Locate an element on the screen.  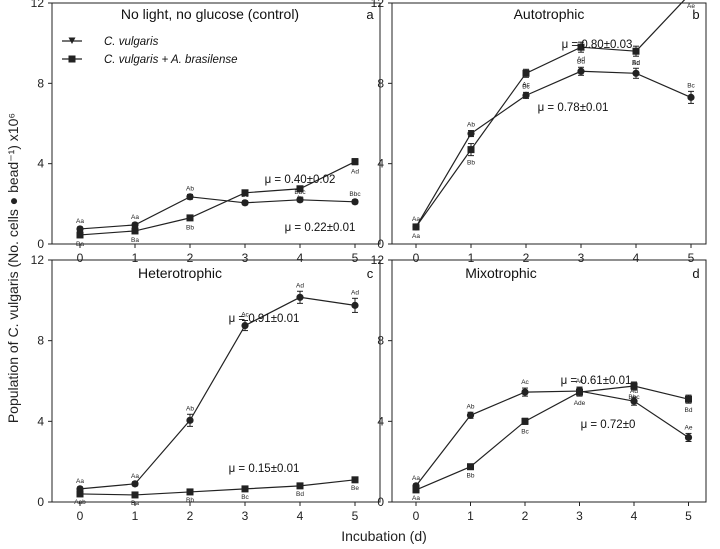
point-label: Ba is located at coordinates (135, 503).